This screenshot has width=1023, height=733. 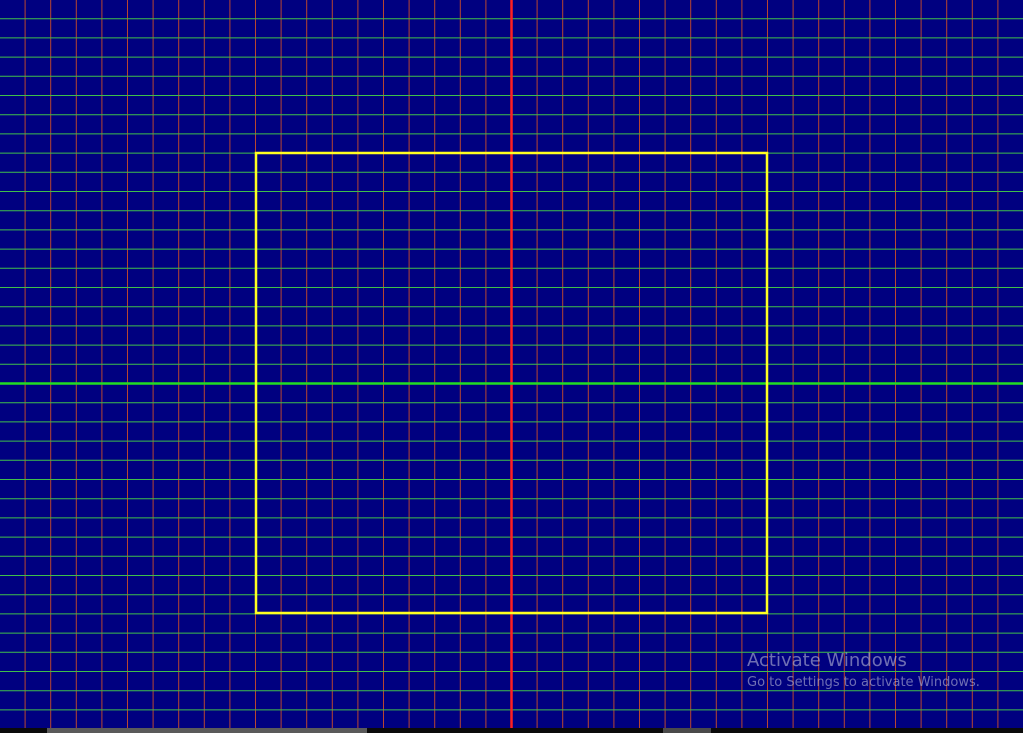 What do you see at coordinates (687, 730) in the screenshot?
I see `scrollbar-thumb-secondary` at bounding box center [687, 730].